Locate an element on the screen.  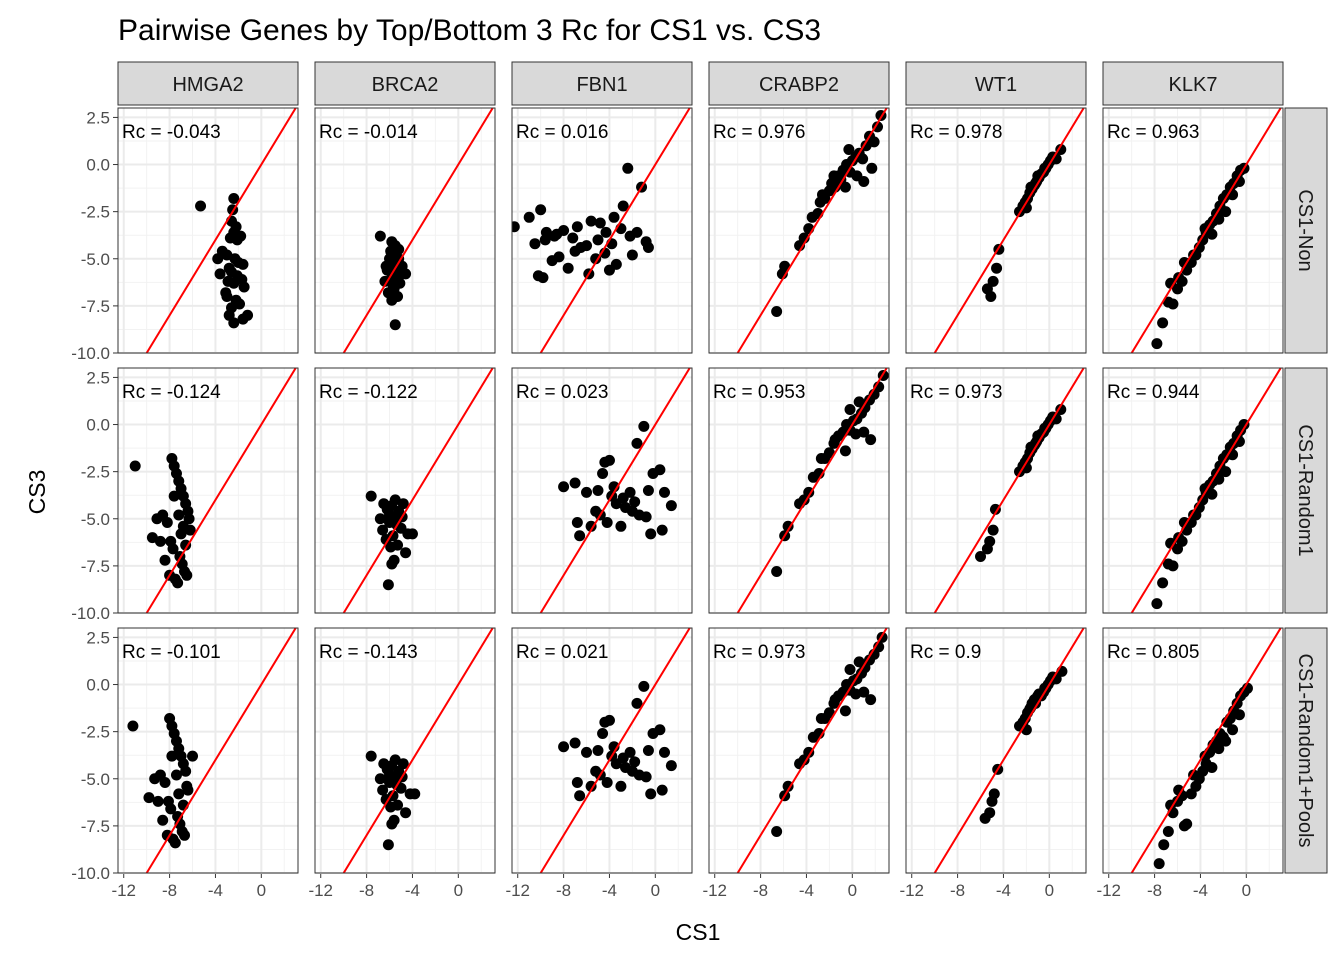
y-tick-label: -7.5 is located at coordinates (95, 306).